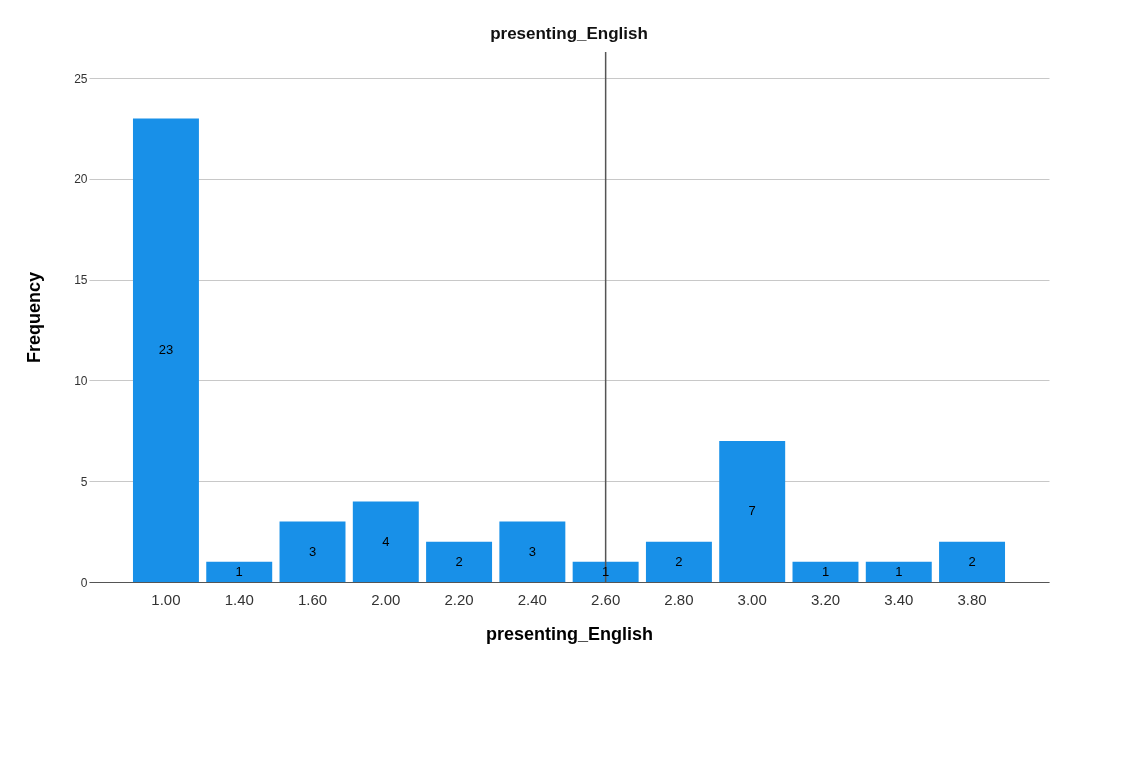  I want to click on y-tick-label: 5, so click(84, 481).